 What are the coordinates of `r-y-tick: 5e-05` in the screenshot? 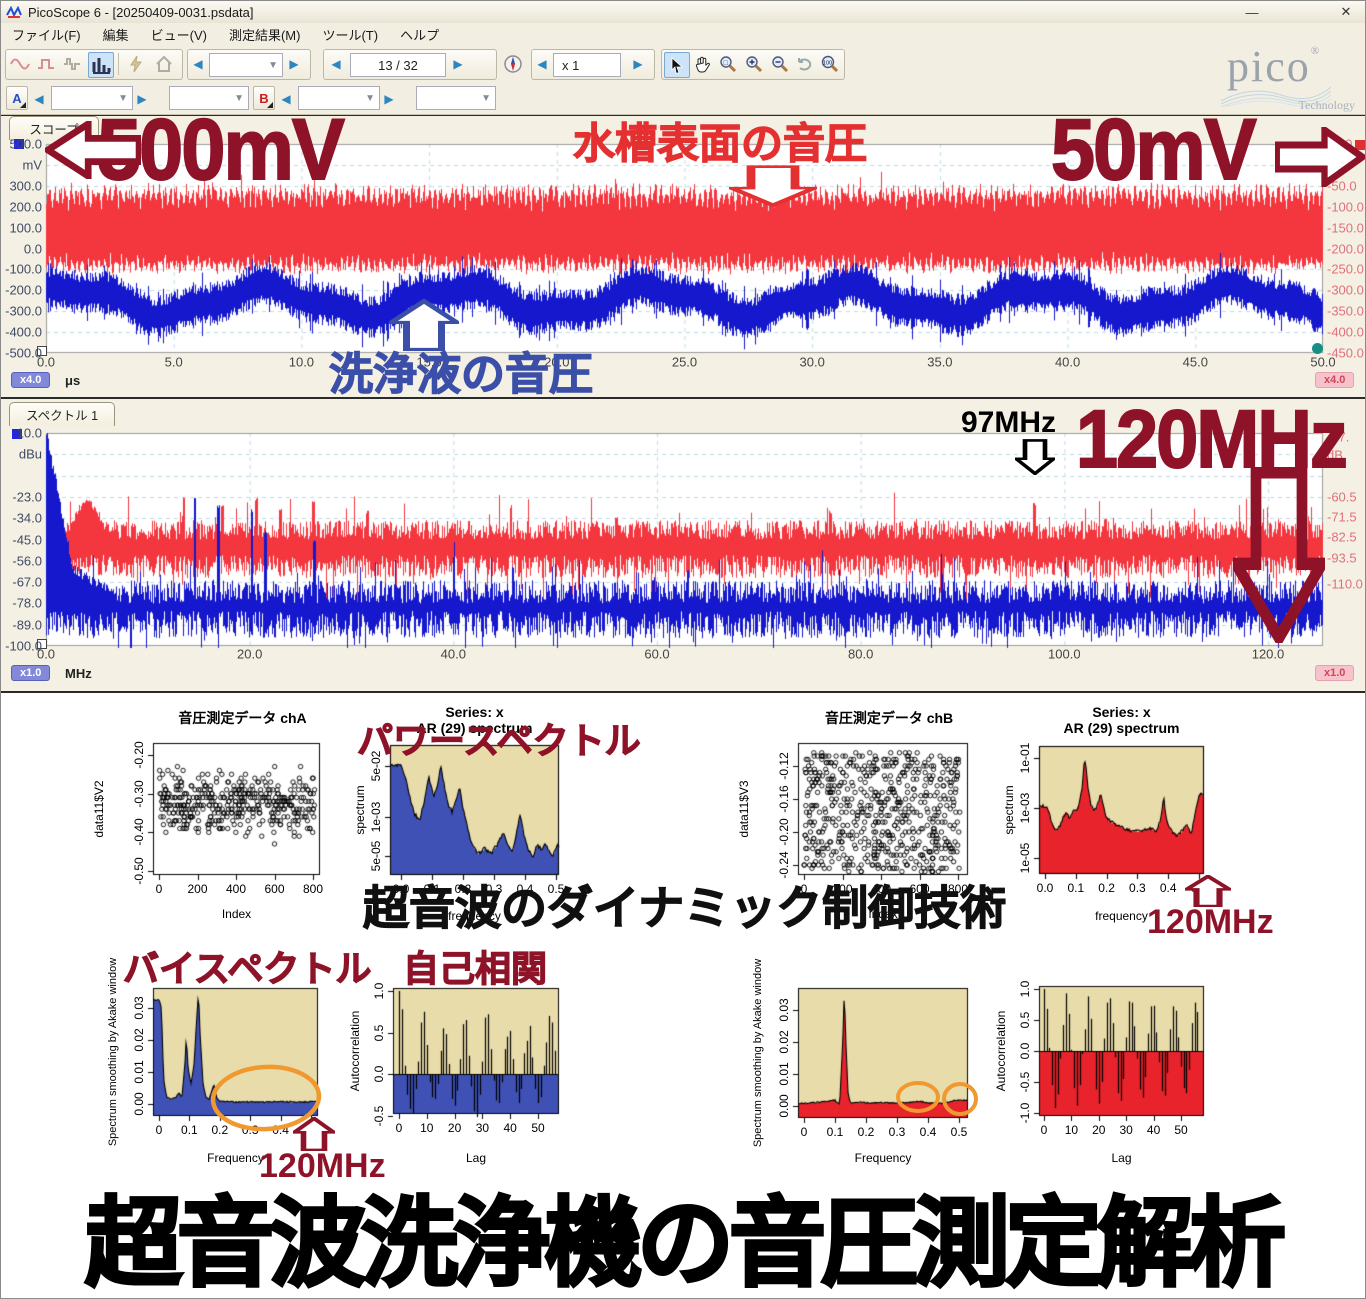 It's located at (376, 856).